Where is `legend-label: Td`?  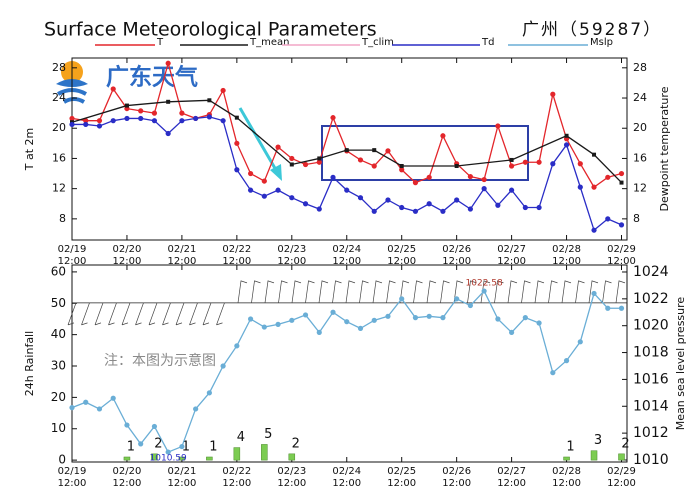 legend-label: Td is located at coordinates (487, 42).